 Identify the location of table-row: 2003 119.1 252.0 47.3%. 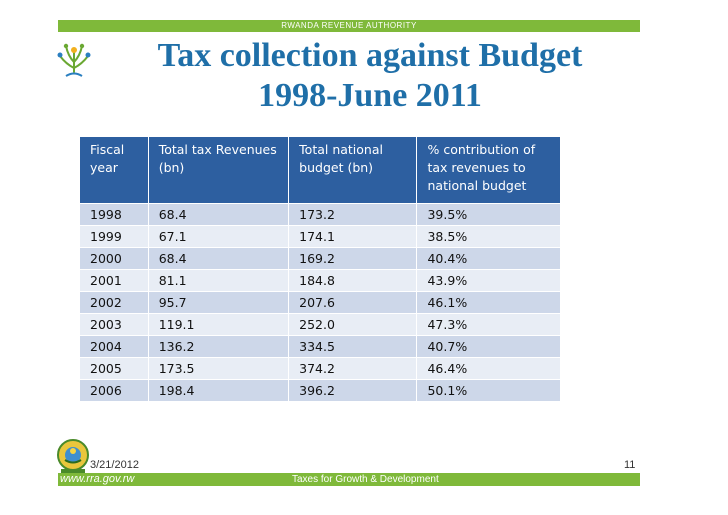
(320, 324).